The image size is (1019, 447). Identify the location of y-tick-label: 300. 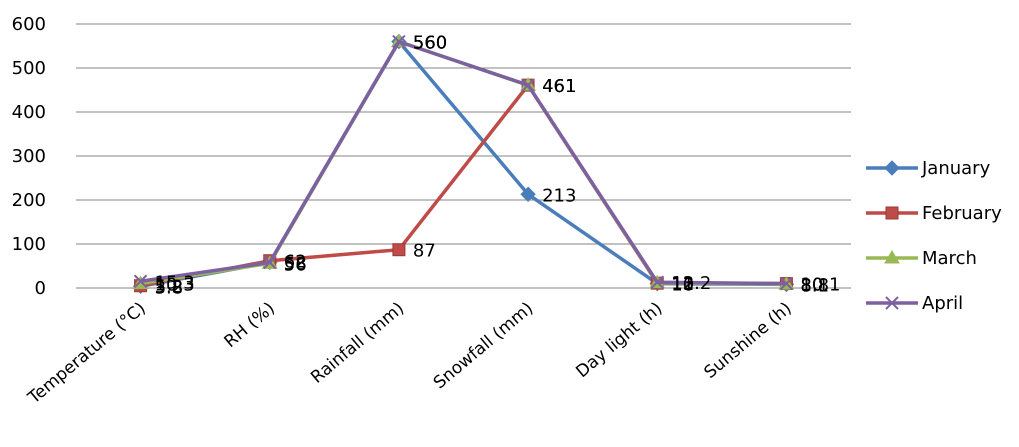
(29, 156).